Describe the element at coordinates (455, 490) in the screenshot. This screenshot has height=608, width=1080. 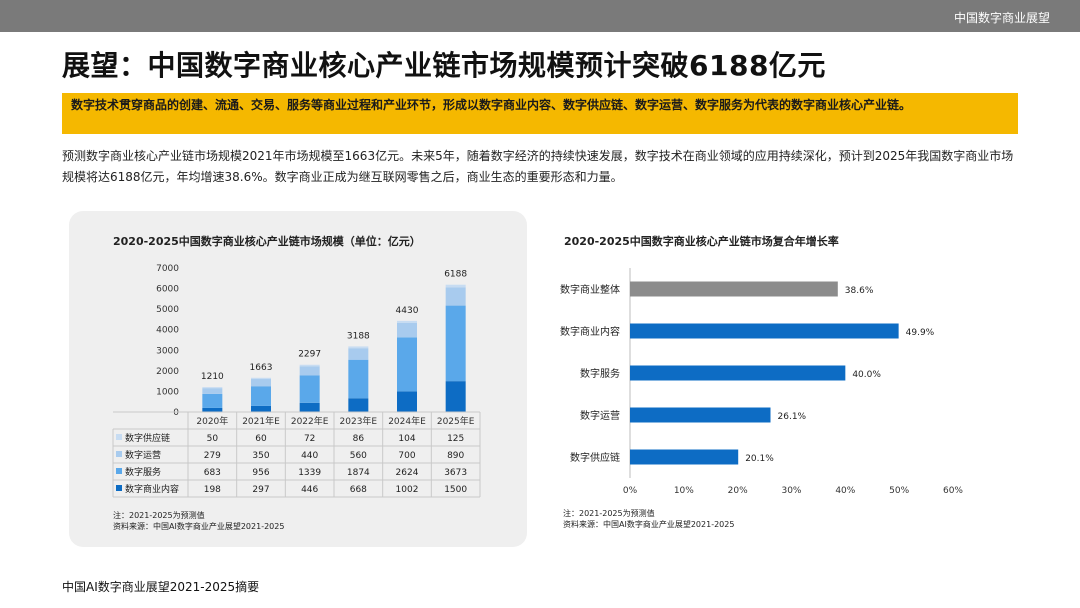
I see `table-cell-3-5: 1500` at that location.